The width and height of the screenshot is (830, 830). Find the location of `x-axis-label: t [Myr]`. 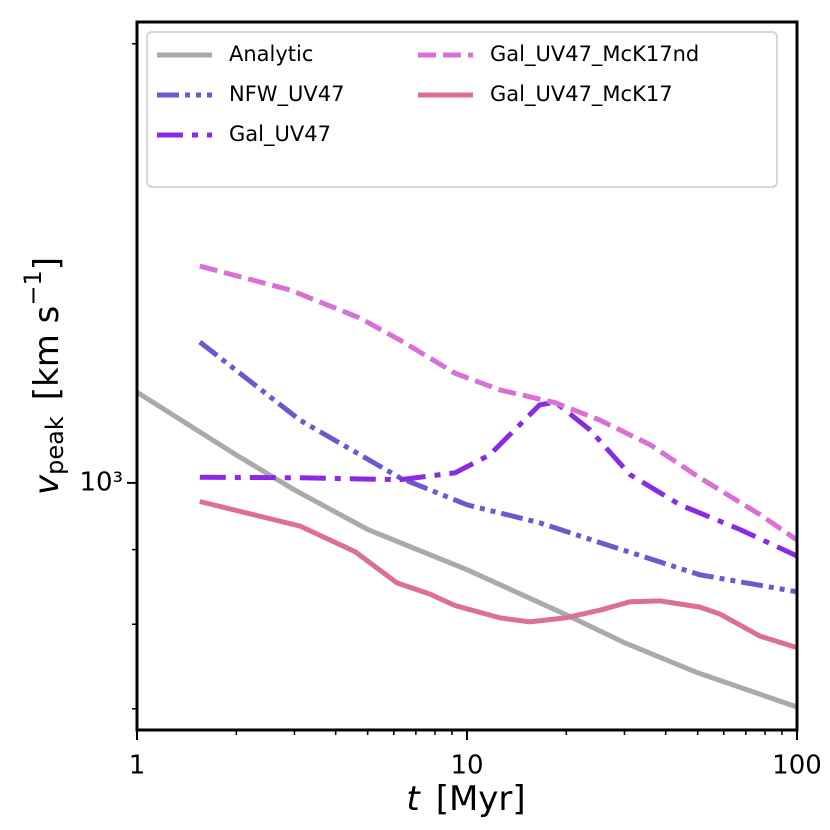

x-axis-label: t [Myr] is located at coordinates (465, 799).